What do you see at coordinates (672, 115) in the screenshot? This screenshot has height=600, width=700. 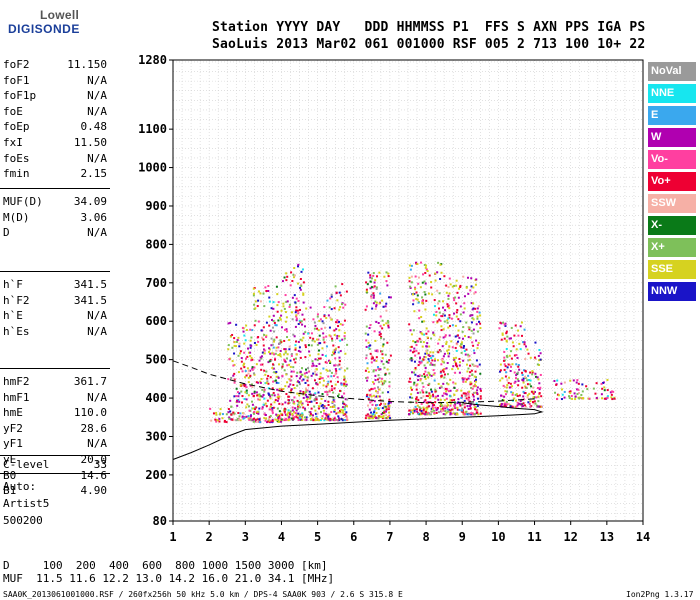 I see `legend-item-e: E` at bounding box center [672, 115].